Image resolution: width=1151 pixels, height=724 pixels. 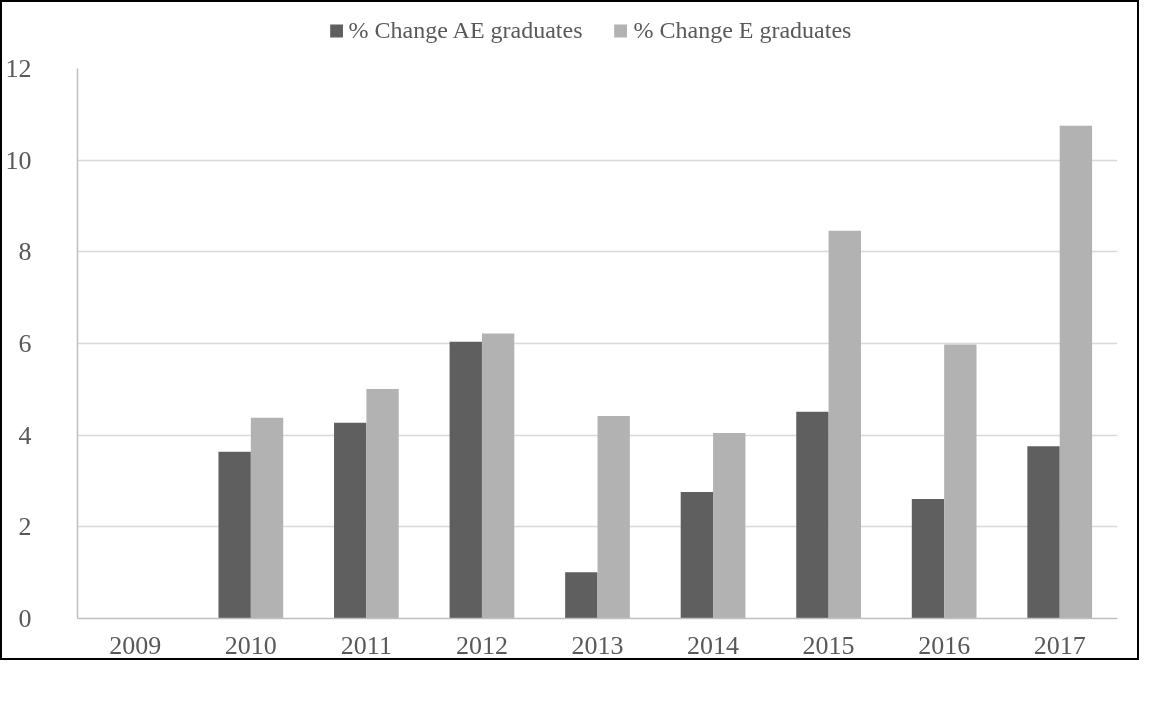 What do you see at coordinates (742, 30) in the screenshot?
I see `legend-label: % Change E graduates` at bounding box center [742, 30].